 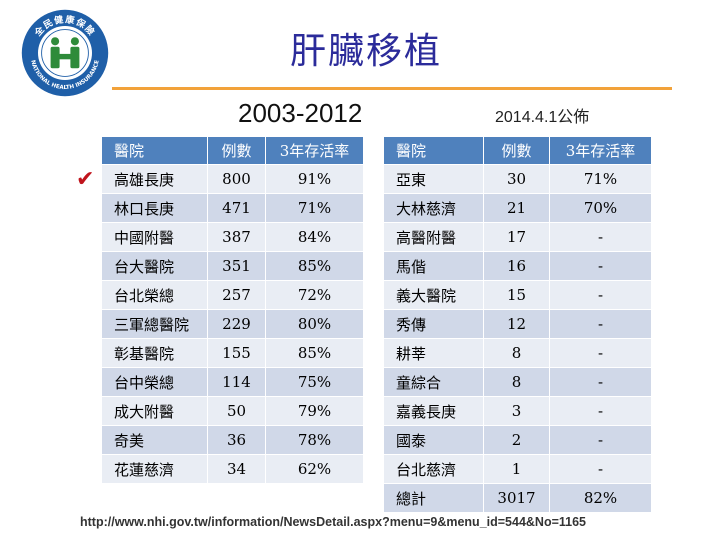 What do you see at coordinates (85, 179) in the screenshot?
I see `checkmark-icon: ✔` at bounding box center [85, 179].